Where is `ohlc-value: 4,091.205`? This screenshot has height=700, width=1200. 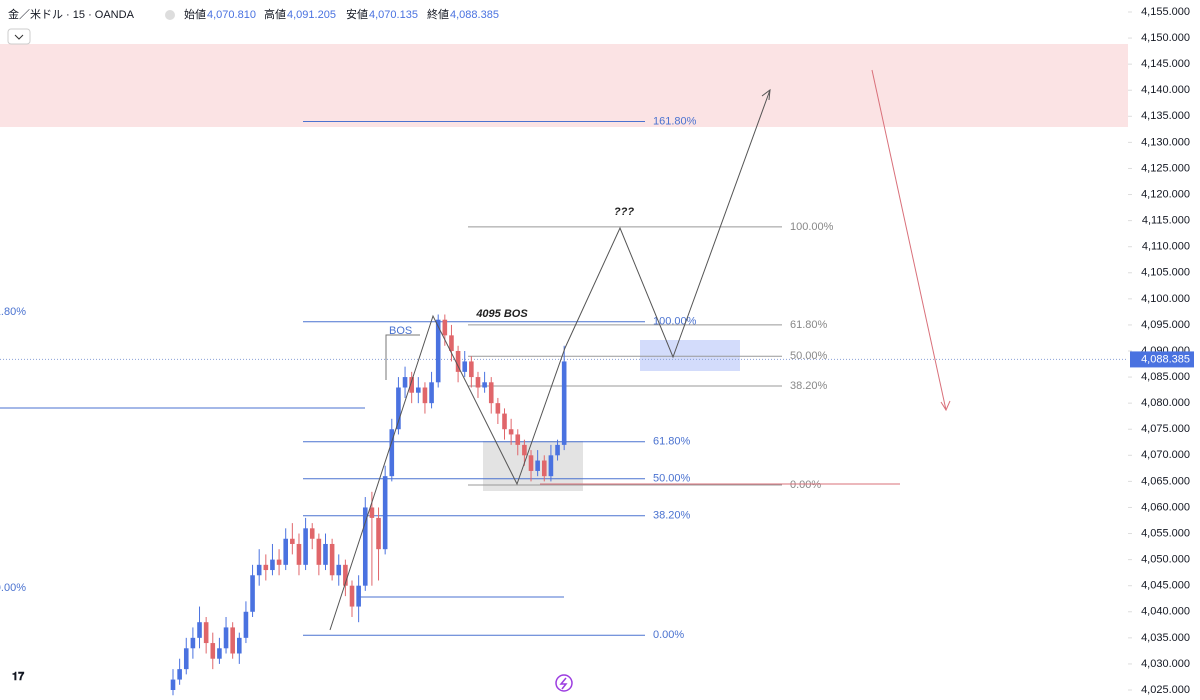 ohlc-value: 4,091.205 is located at coordinates (311, 15).